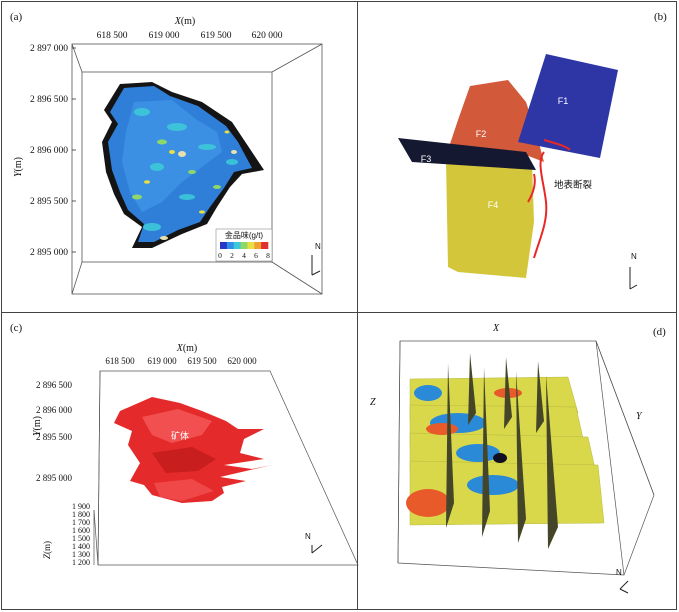 This screenshot has width=679, height=612. I want to click on panel-c-bounding-box, so click(226, 468).